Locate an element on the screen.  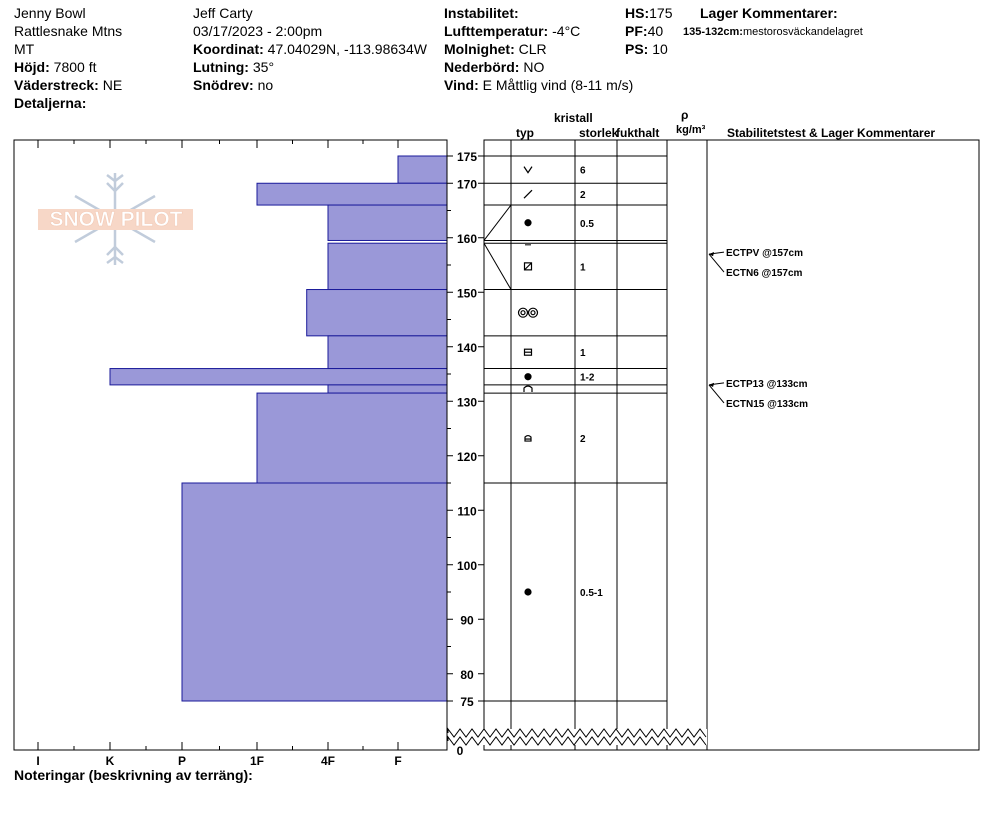
depth-axis: 175 170 160 150 140 130 120 110 100 90 80 75 0 is located at coordinates (465, 454).